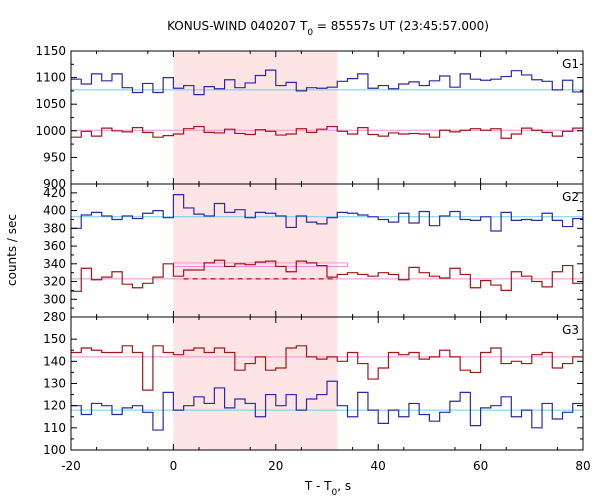 This screenshot has height=500, width=600. Describe the element at coordinates (54, 228) in the screenshot. I see `y-tick-label: 380` at that location.